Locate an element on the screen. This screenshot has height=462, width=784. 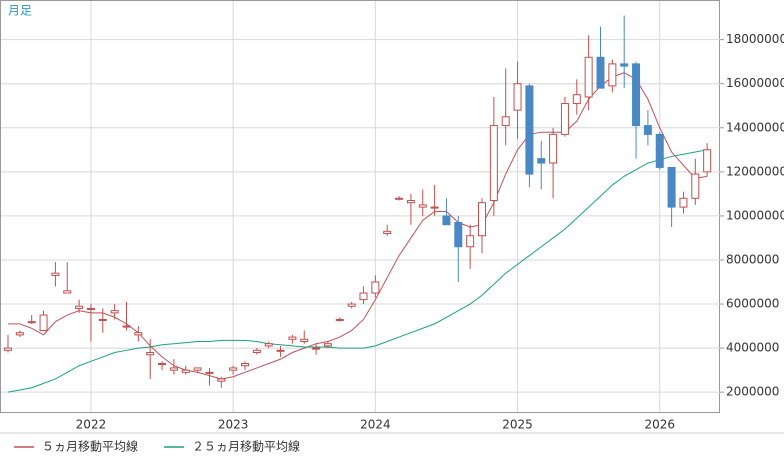
period-label: 月足 is located at coordinates (20, 11).